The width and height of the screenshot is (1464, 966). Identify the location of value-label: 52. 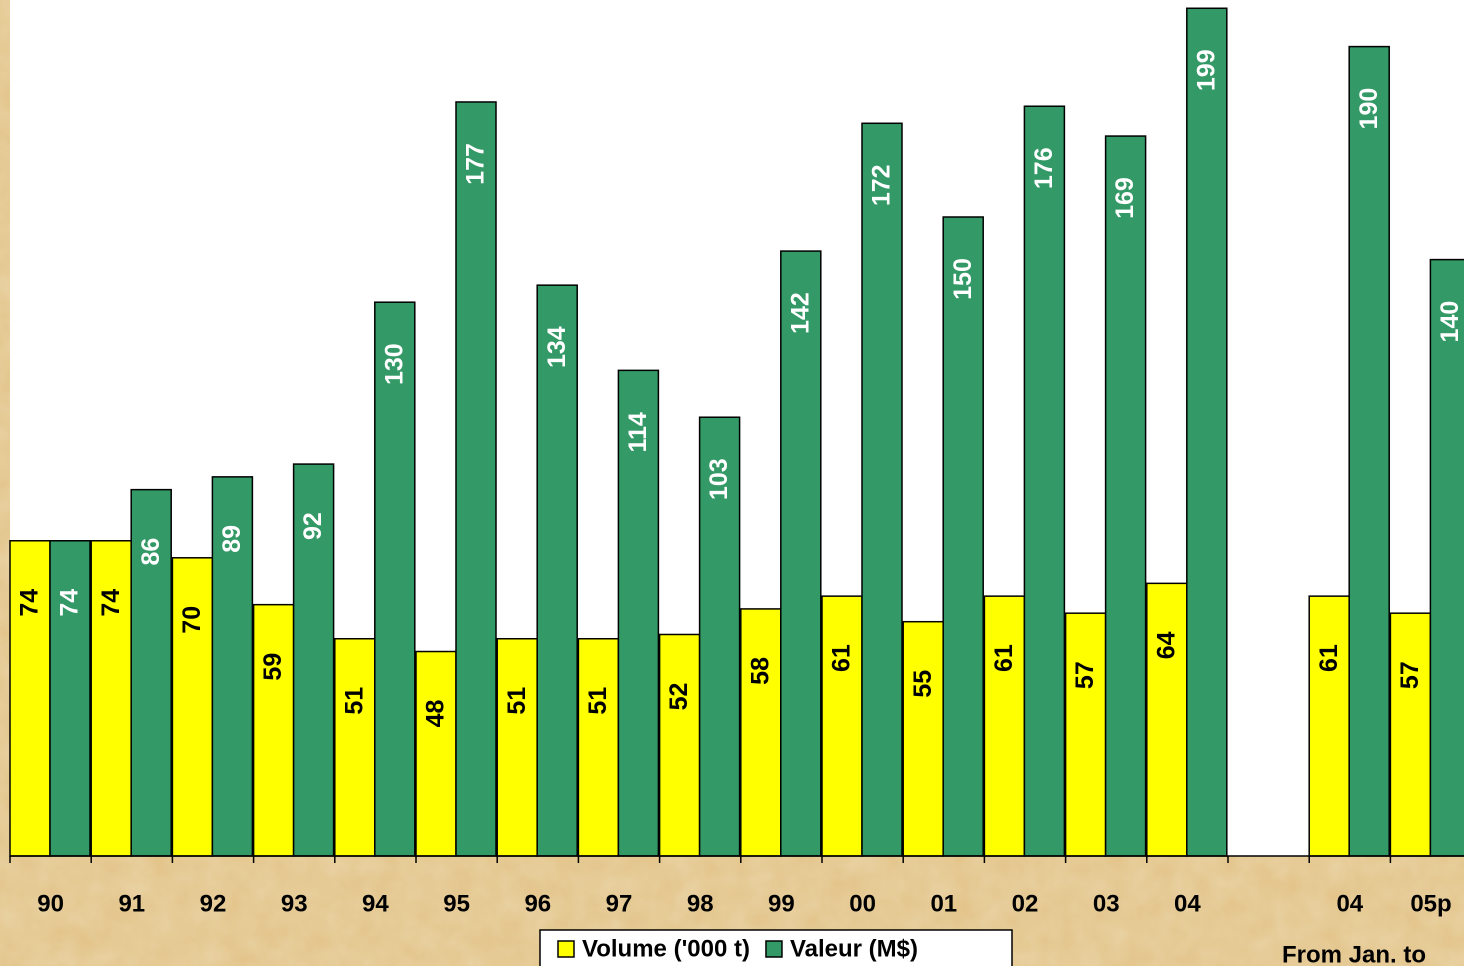
(679, 697).